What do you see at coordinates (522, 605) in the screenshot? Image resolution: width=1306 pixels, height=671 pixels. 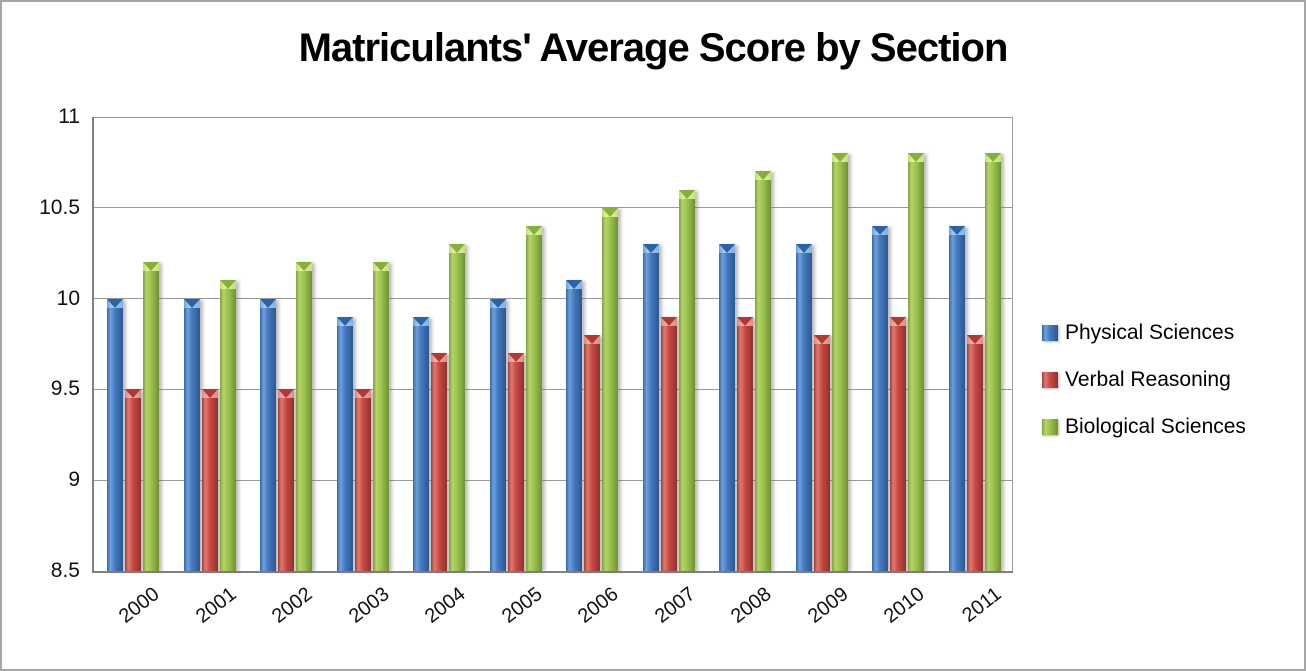 I see `x-axis-label: 2005` at bounding box center [522, 605].